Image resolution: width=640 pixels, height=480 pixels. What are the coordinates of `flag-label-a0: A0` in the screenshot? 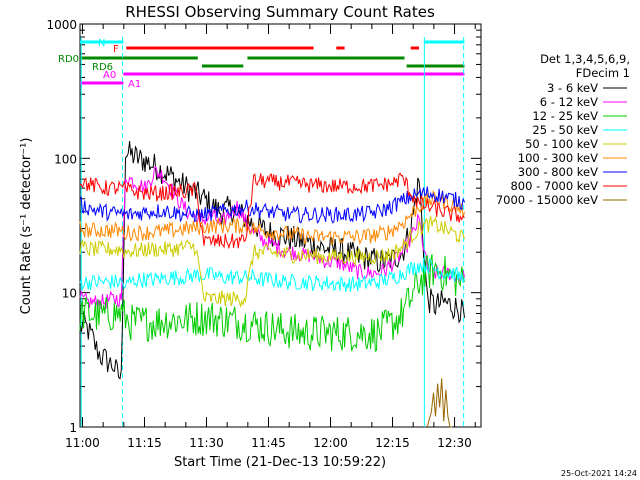 It's located at (109, 75).